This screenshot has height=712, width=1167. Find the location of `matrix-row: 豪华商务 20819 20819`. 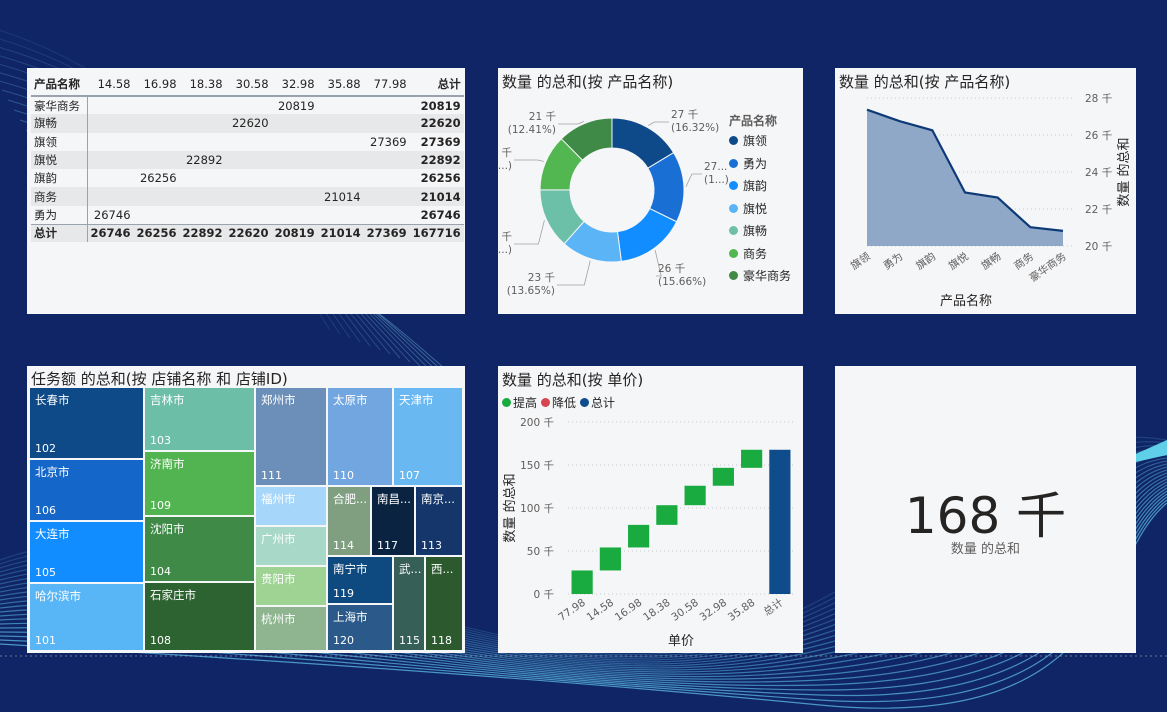

matrix-row: 豪华商务 20819 20819 is located at coordinates (247, 105).